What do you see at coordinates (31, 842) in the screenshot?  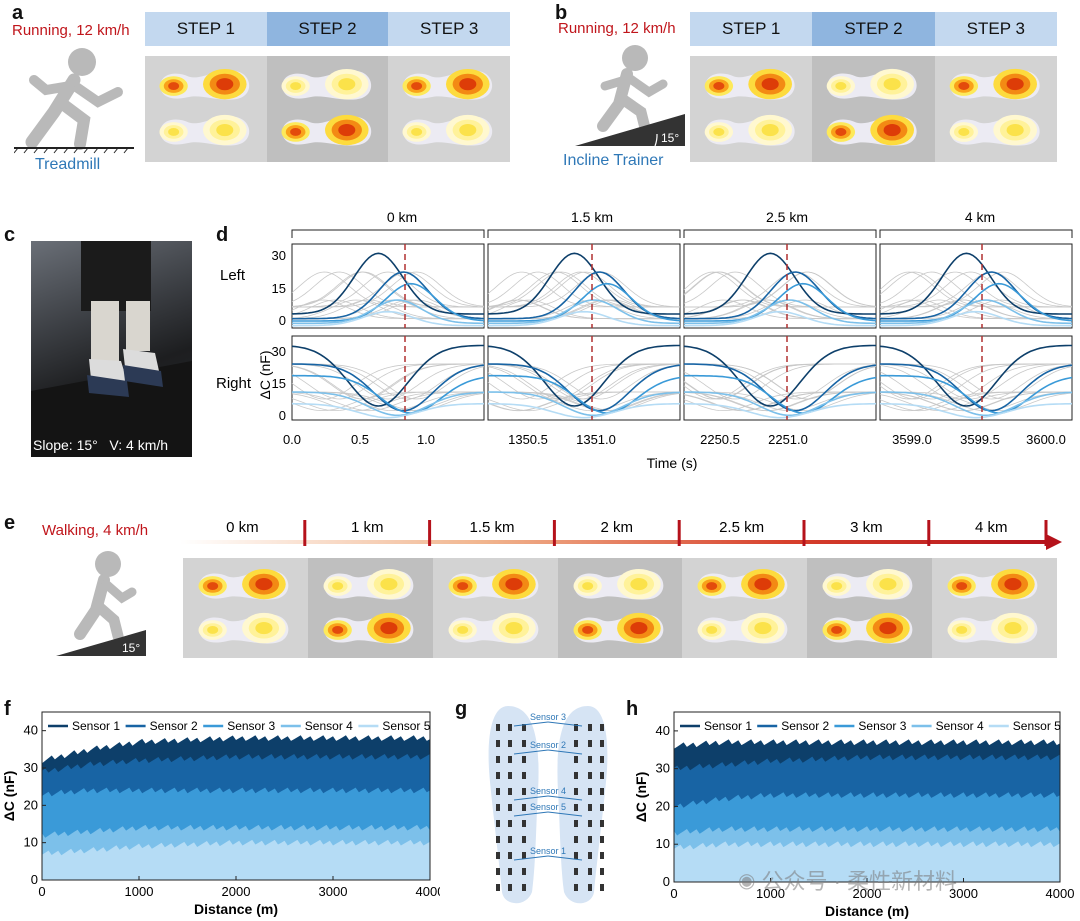 I see `ytick-label: 10` at bounding box center [31, 842].